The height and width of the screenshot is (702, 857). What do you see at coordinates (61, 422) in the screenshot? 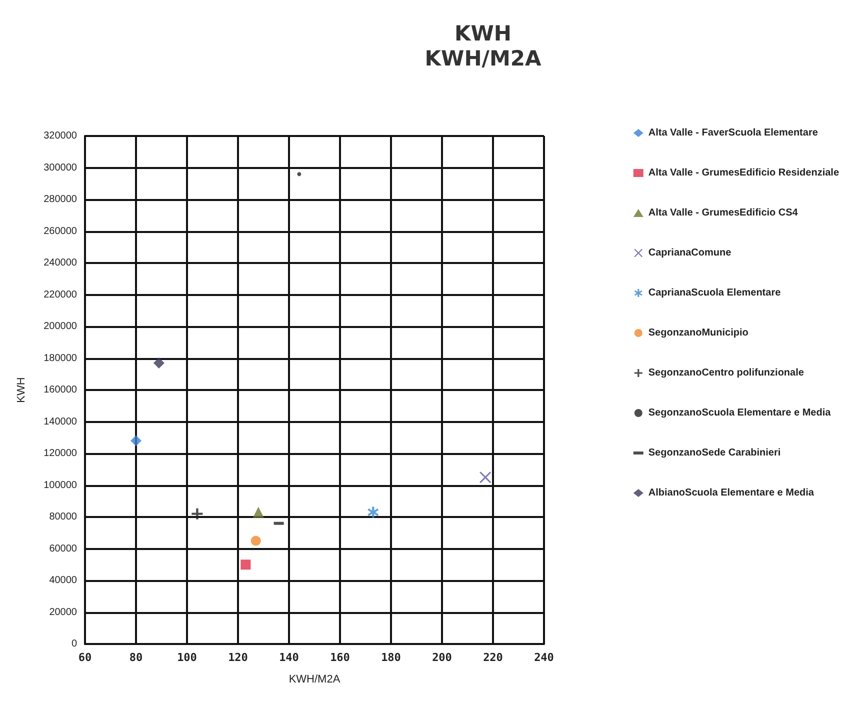
I see `y-tick-label: 140000` at bounding box center [61, 422].